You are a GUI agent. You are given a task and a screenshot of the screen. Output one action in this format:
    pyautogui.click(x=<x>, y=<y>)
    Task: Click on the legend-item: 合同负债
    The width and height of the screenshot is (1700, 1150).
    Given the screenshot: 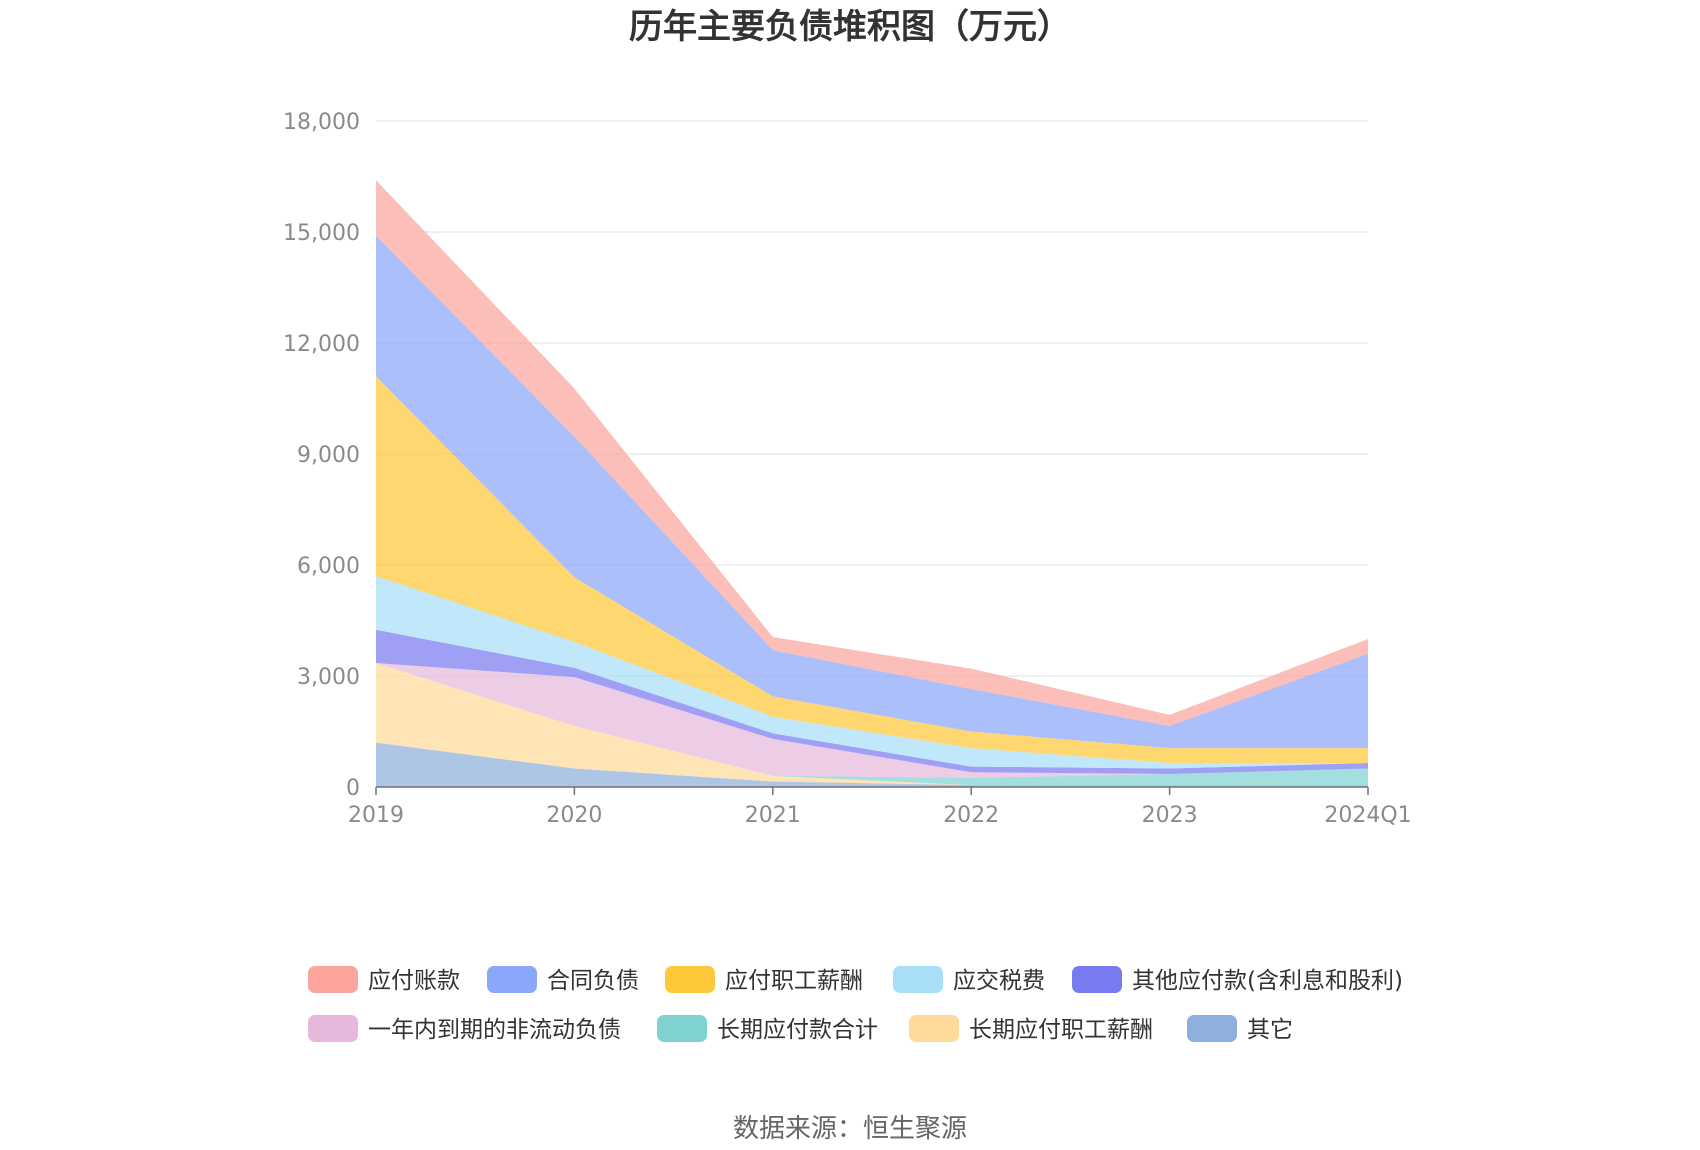 What is the action you would take?
    pyautogui.click(x=563, y=980)
    